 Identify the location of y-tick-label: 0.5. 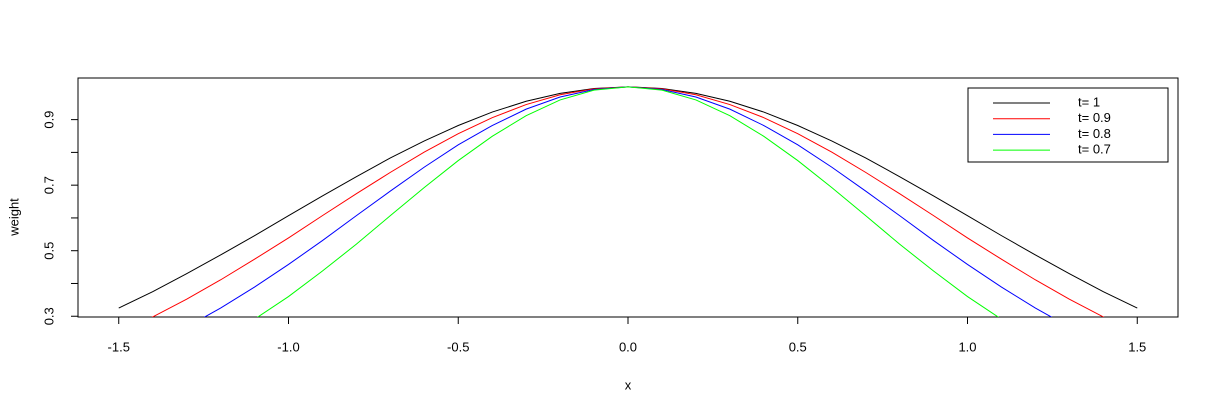
(48, 251).